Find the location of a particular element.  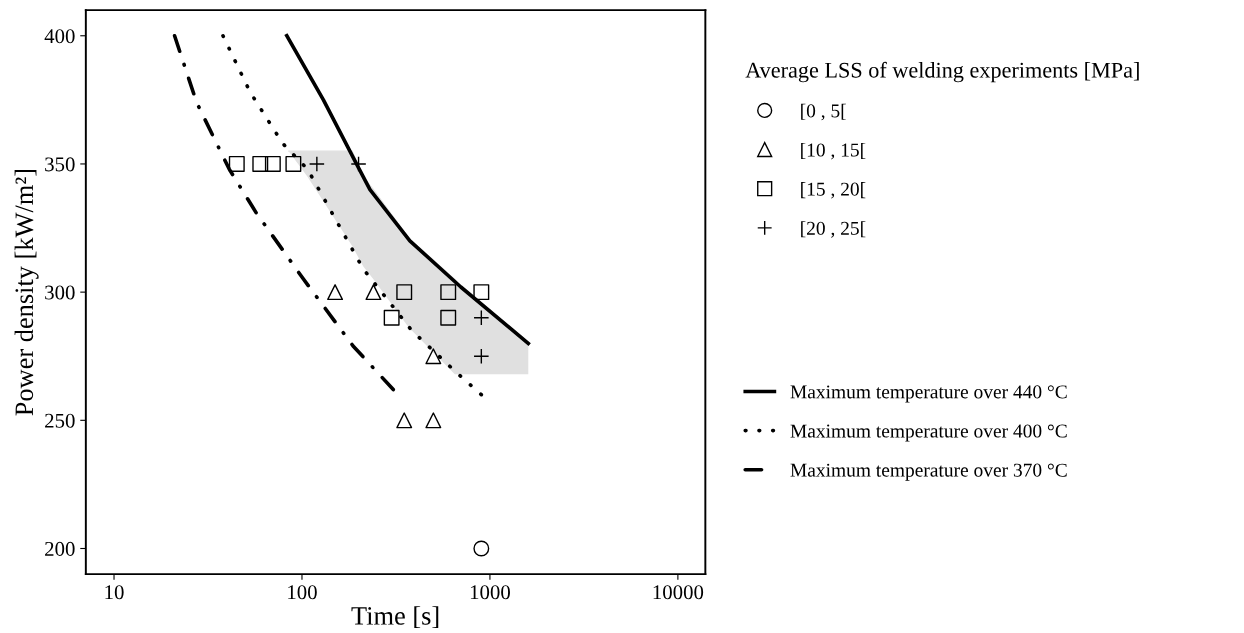

y-tick-label: 200 is located at coordinates (60, 548).